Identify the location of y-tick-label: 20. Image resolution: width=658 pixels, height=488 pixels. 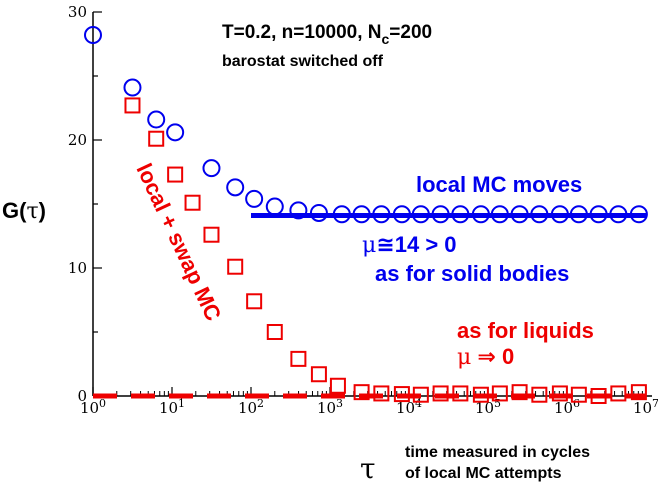
(77, 140).